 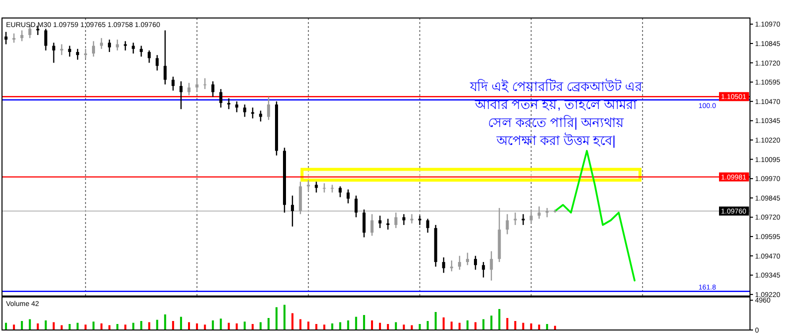 What do you see at coordinates (595, 216) in the screenshot?
I see `line-series` at bounding box center [595, 216].